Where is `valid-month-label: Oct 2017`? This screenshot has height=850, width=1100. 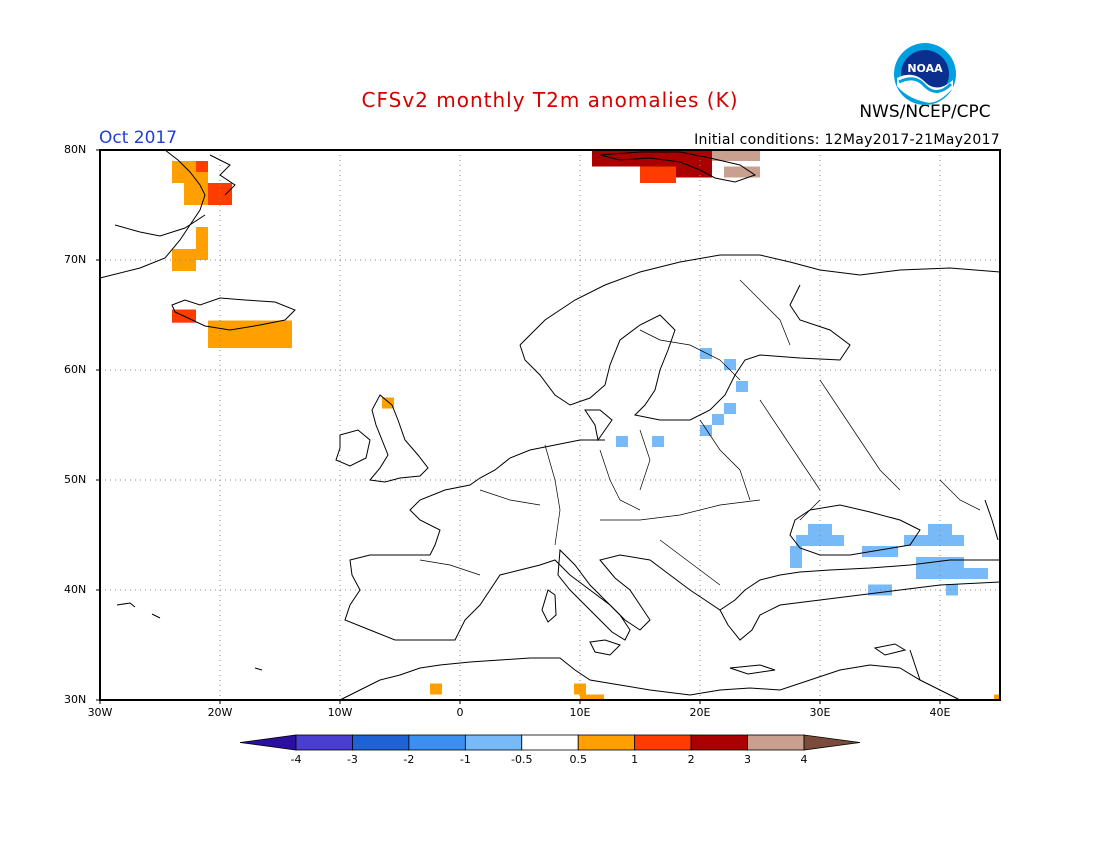
valid-month-label: Oct 2017 is located at coordinates (138, 138).